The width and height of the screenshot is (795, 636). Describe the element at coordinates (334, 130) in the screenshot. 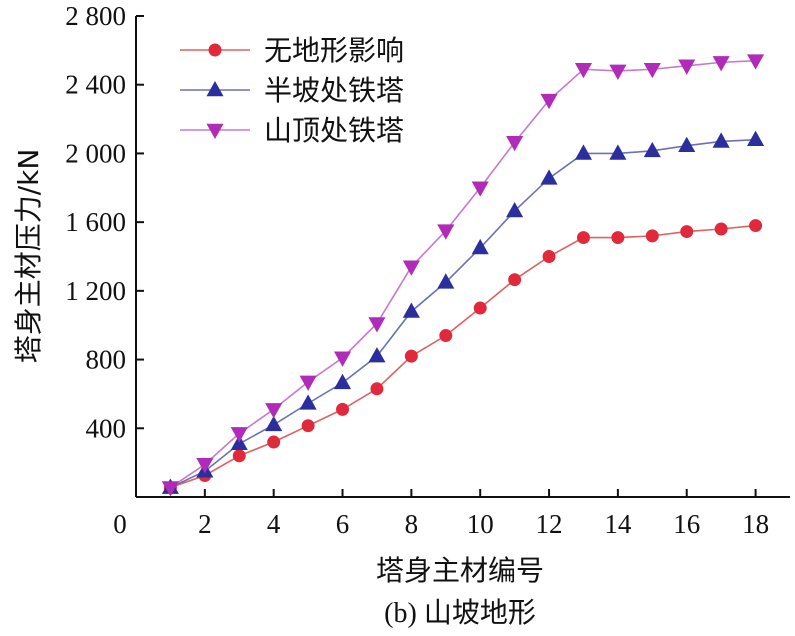

I see `legend-label: 山顶处铁塔` at that location.